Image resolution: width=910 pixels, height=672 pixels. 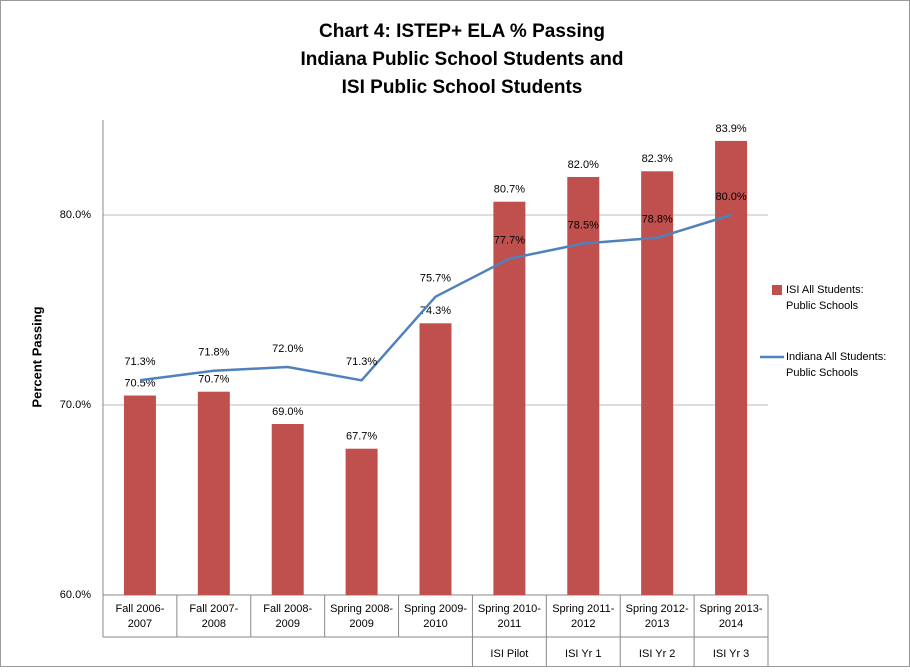 What do you see at coordinates (75, 405) in the screenshot?
I see `y-tick-label: 70.0%` at bounding box center [75, 405].